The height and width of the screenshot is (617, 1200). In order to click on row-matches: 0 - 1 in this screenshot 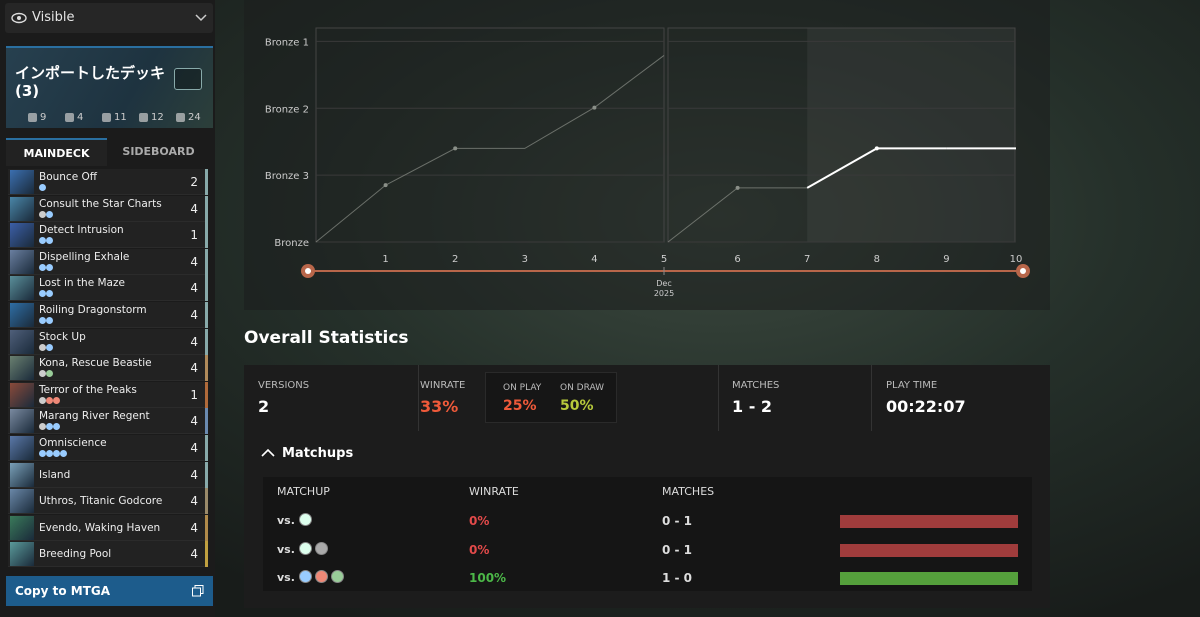, I will do `click(677, 521)`.